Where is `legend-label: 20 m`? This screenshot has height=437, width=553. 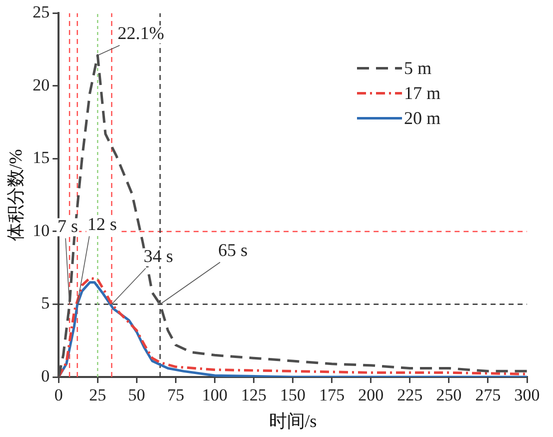 legend-label: 20 m is located at coordinates (422, 118).